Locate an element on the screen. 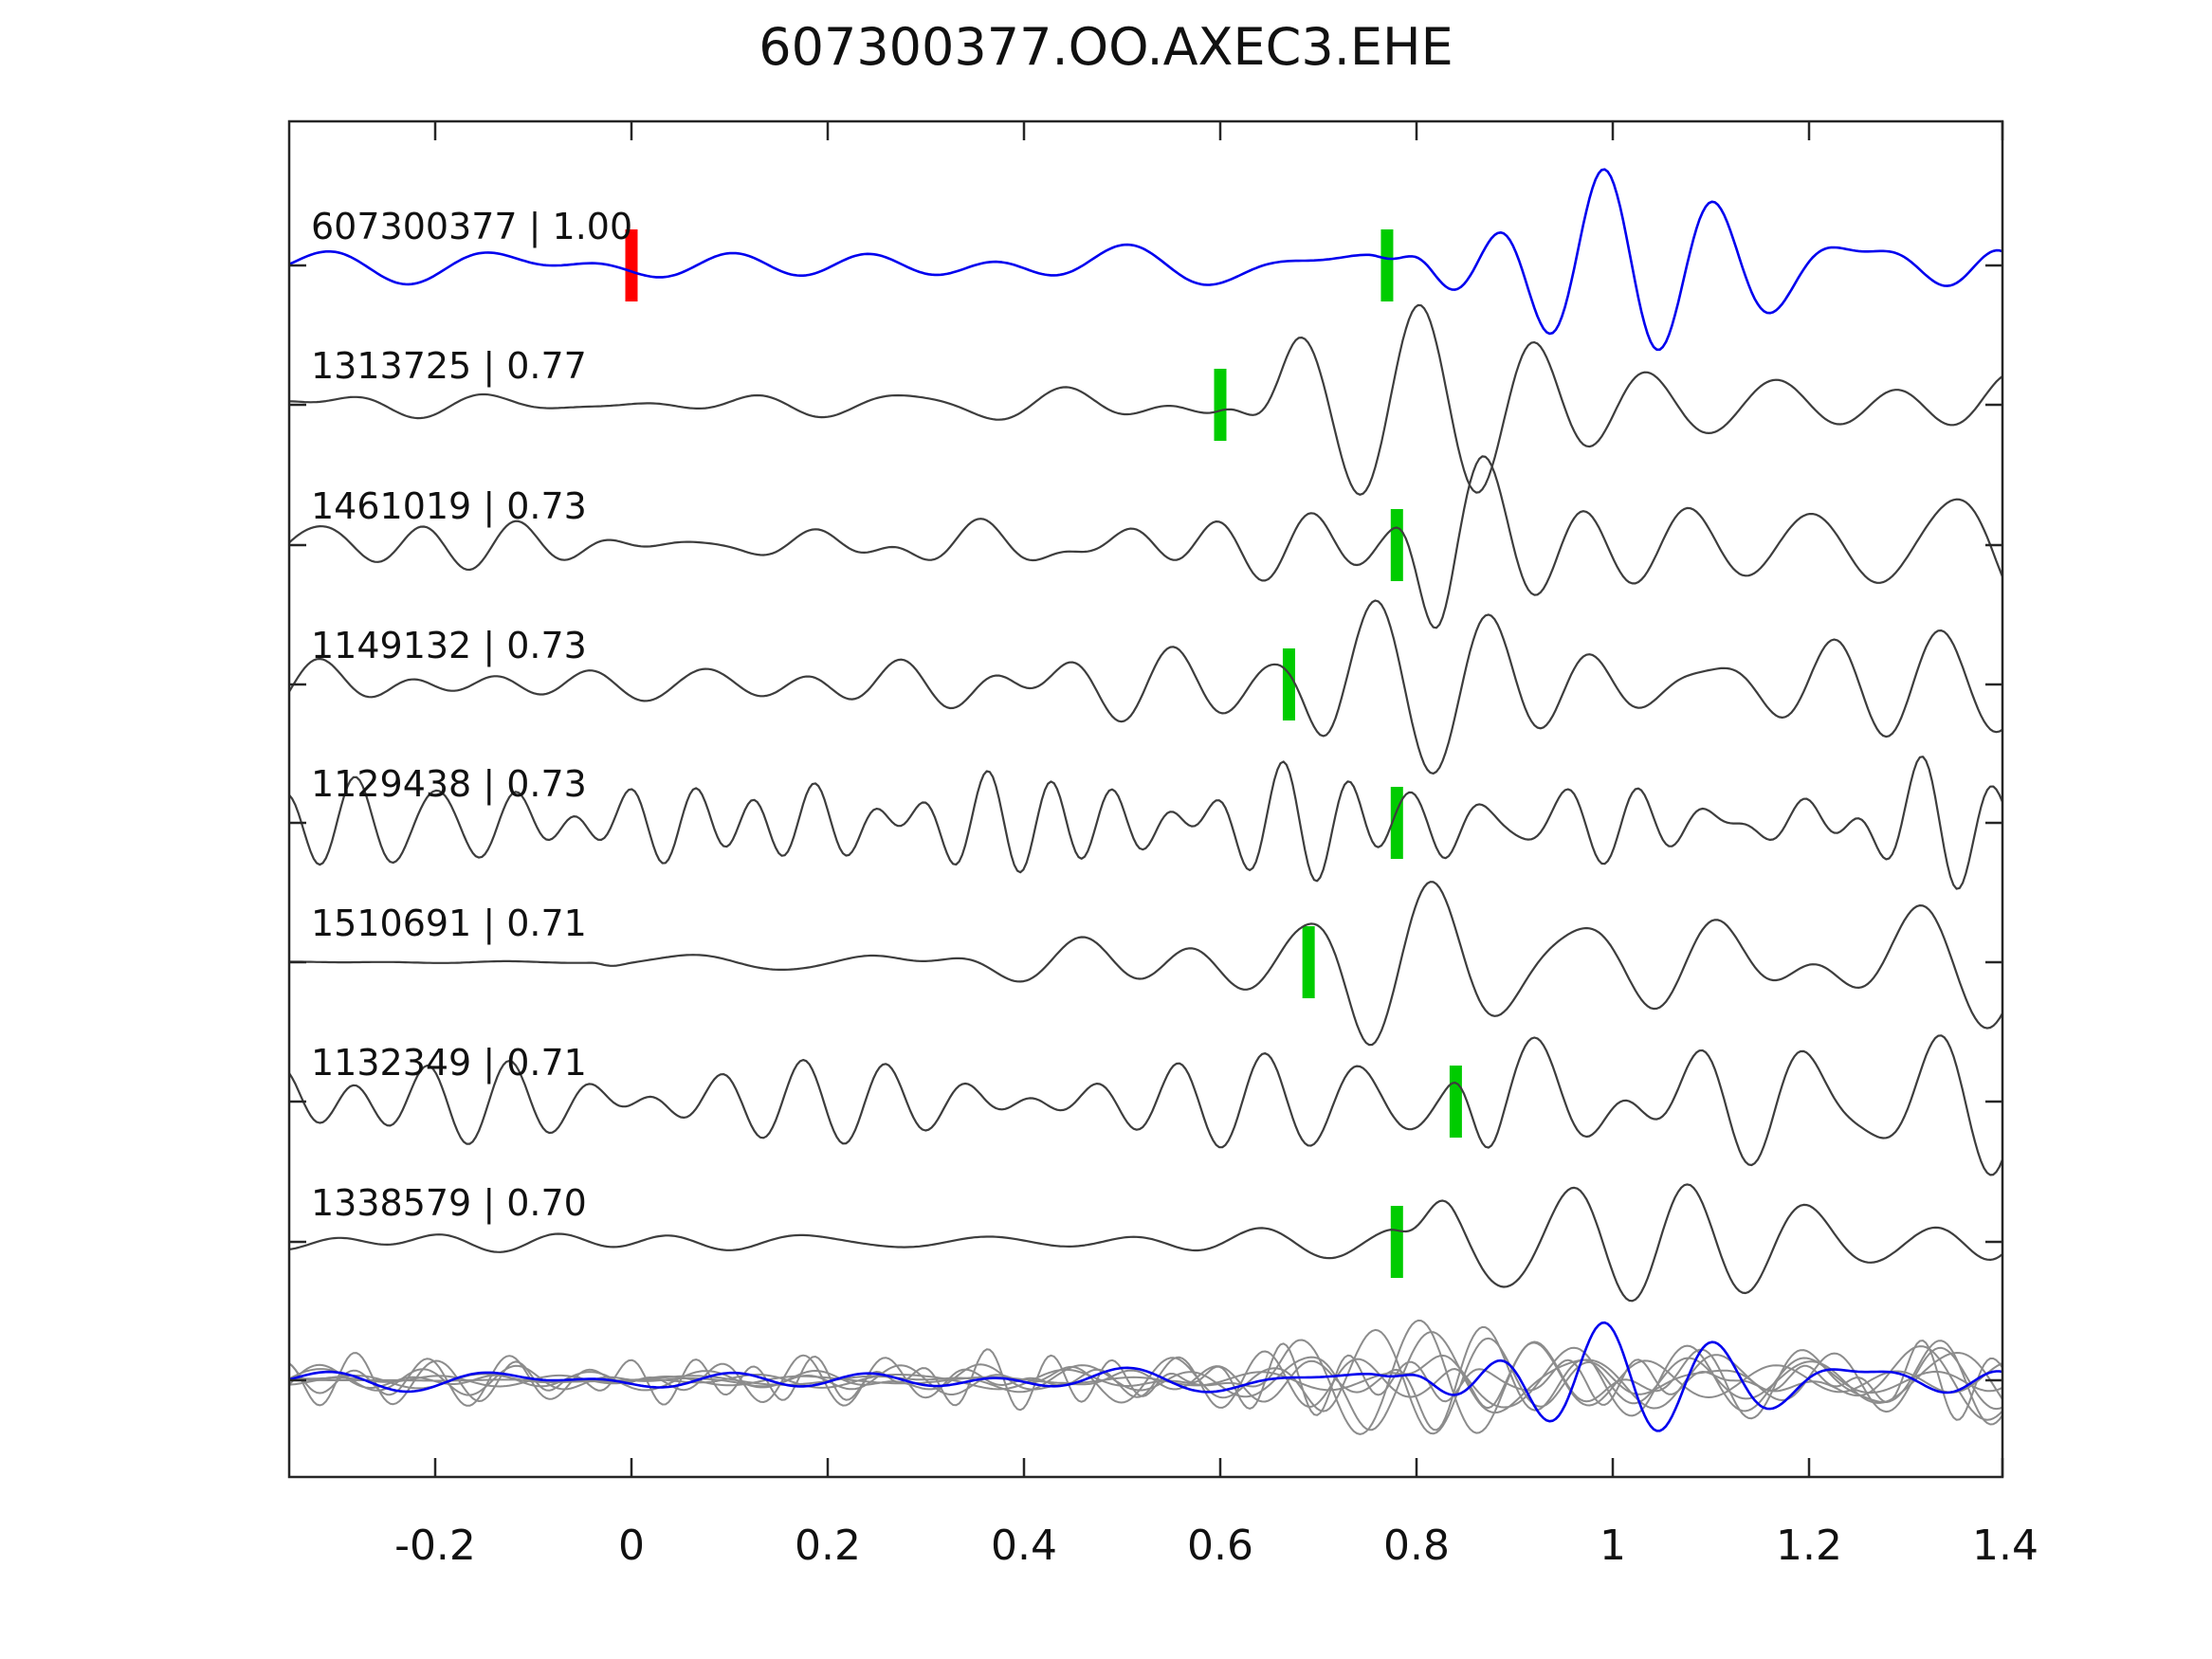 The width and height of the screenshot is (2212, 1659). x-tick-label: 0.6 is located at coordinates (1220, 1546).